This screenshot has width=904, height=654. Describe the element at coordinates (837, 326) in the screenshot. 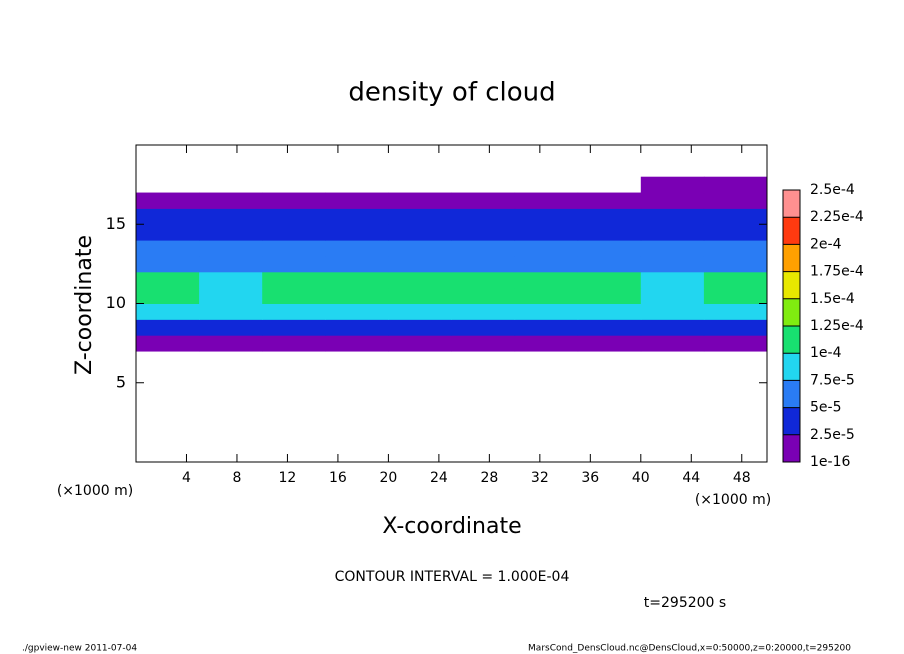

I see `colorbar-label: 1.25e-4` at that location.